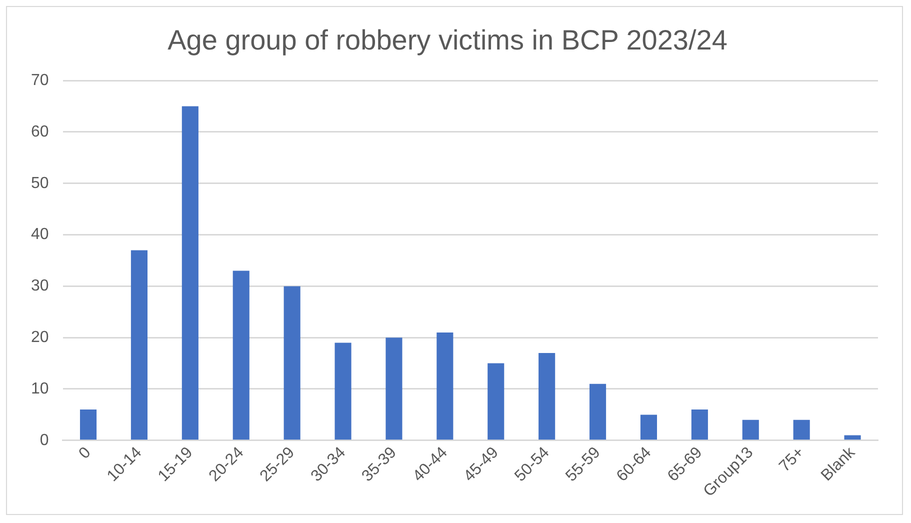 The height and width of the screenshot is (523, 911). Describe the element at coordinates (40, 389) in the screenshot. I see `y-tick-label: 10` at that location.